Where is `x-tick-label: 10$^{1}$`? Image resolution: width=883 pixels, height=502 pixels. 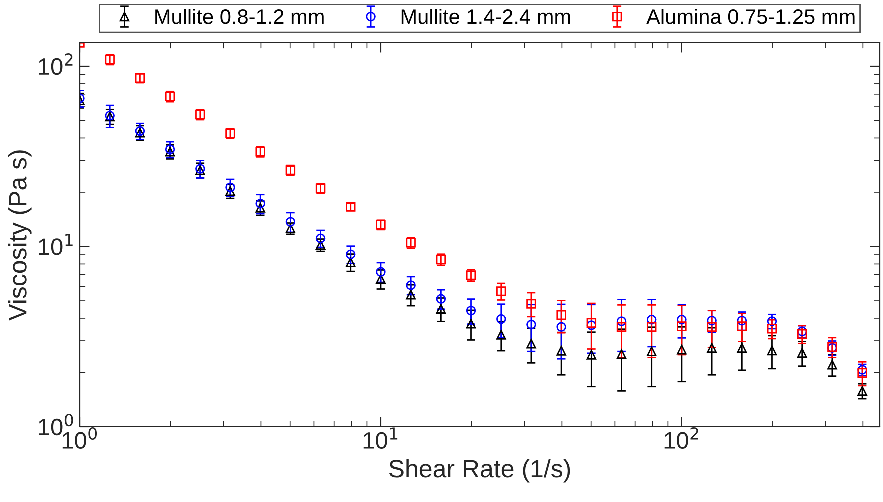
x-tick-label: 10$^{1}$ is located at coordinates (381, 439).